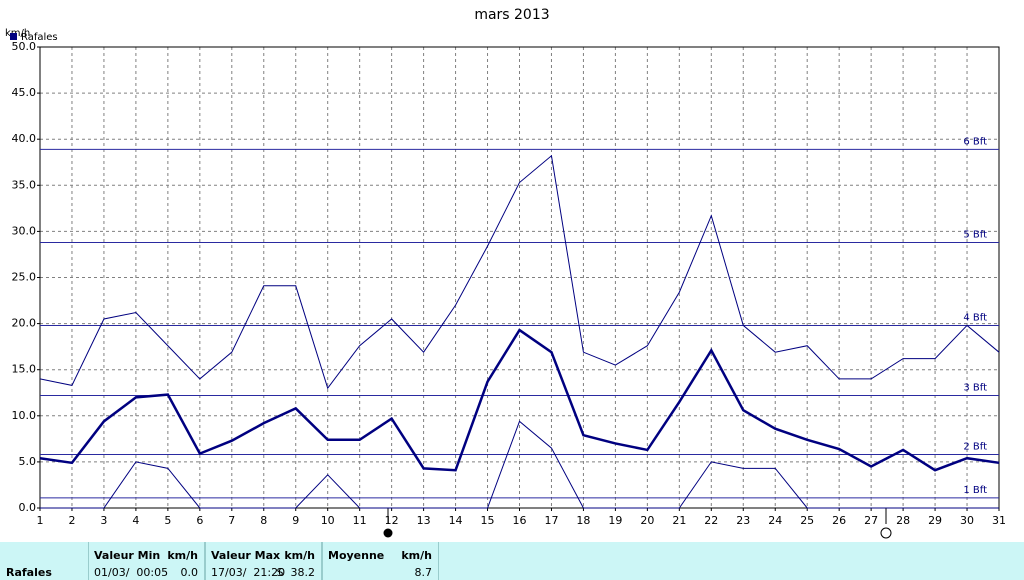  I want to click on x-tick-label: 25, so click(807, 520).